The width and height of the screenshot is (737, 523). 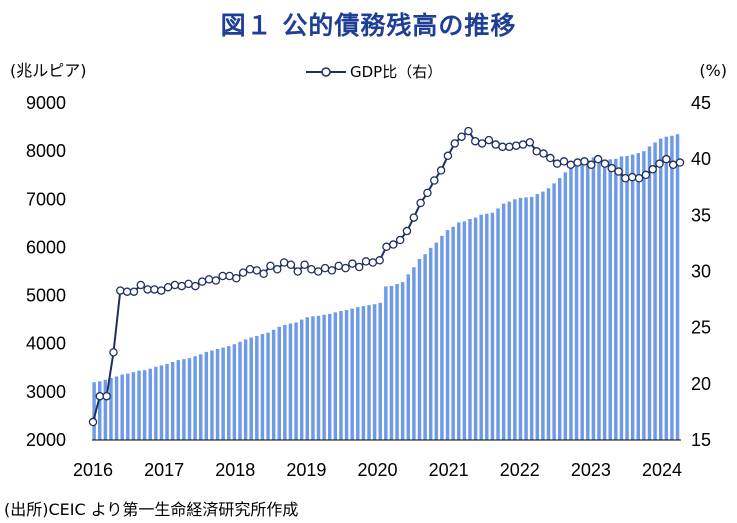 What do you see at coordinates (396, 72) in the screenshot?
I see `legend-label-gdp-ratio: GDP比（右）` at bounding box center [396, 72].